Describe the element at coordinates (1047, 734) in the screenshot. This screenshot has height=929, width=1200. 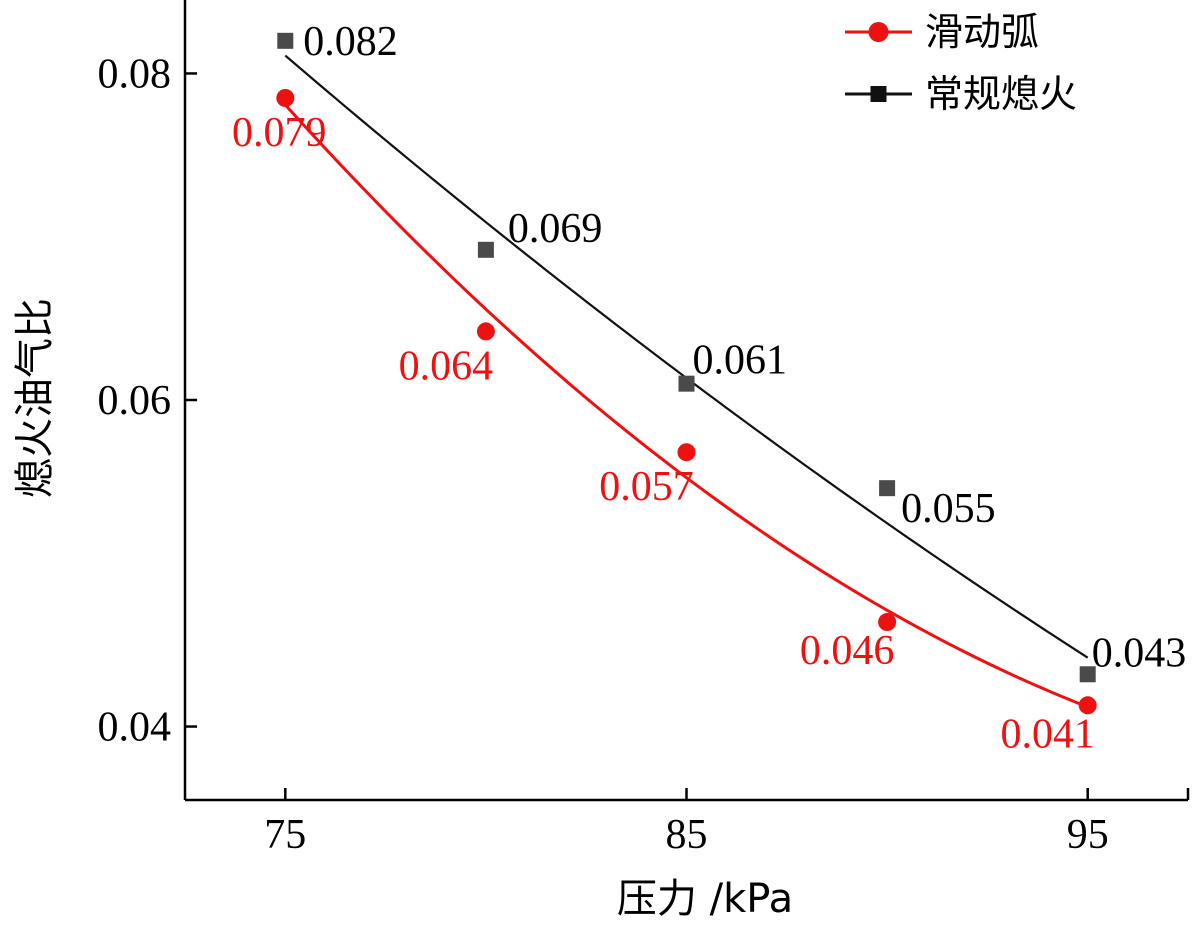
I see `data-label-sliding-arc: 0.041` at that location.